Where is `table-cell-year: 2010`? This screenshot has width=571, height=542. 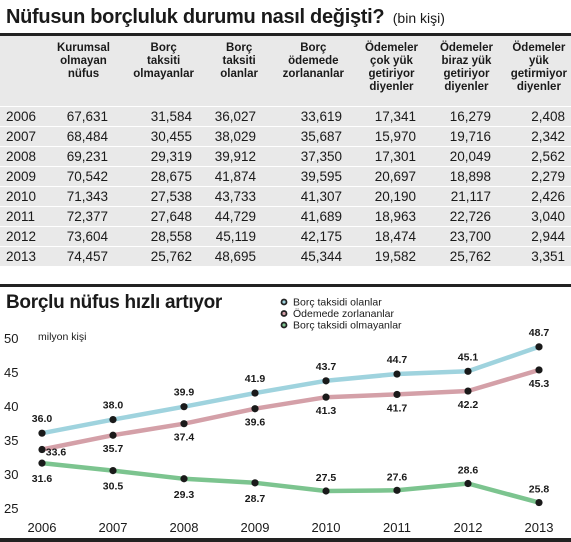 table-cell-year: 2010 is located at coordinates (24, 196).